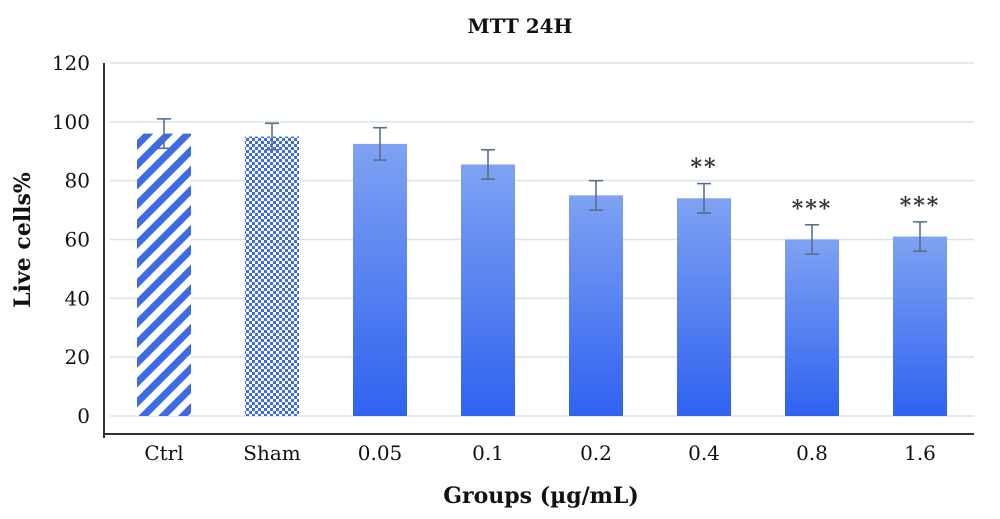  I want to click on significance-marker: **, so click(703, 168).